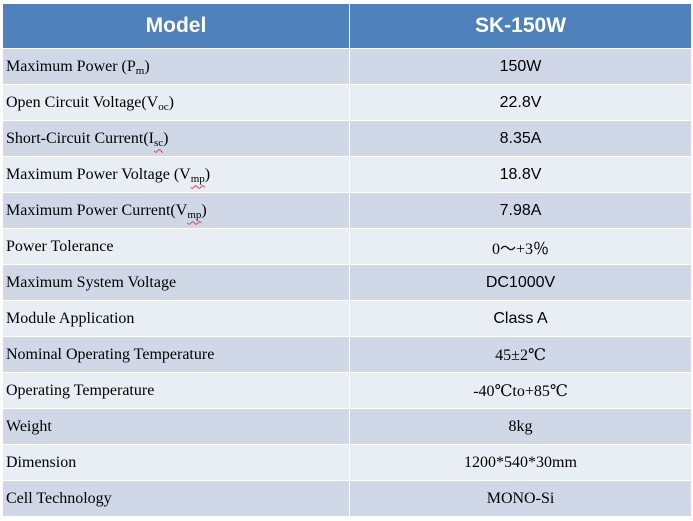 This screenshot has height=521, width=693. What do you see at coordinates (520, 210) in the screenshot?
I see `row-value: 7.98A` at bounding box center [520, 210].